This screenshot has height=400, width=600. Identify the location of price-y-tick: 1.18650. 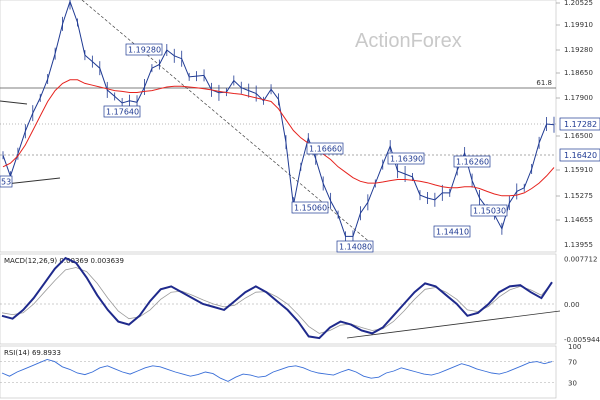
(578, 73).